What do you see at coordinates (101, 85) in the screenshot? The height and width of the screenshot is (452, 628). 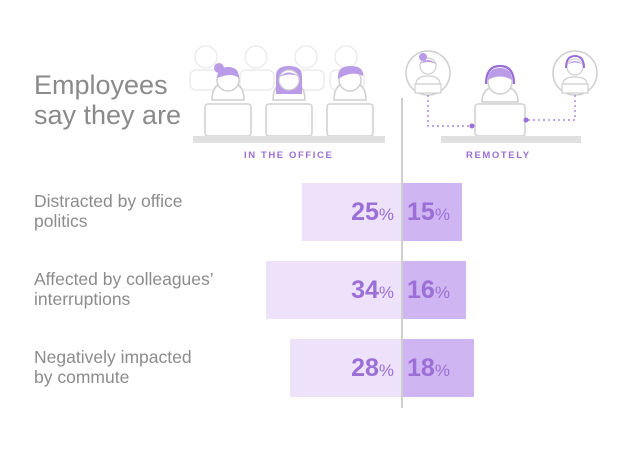 I see `chart-title-line-1: Employees` at bounding box center [101, 85].